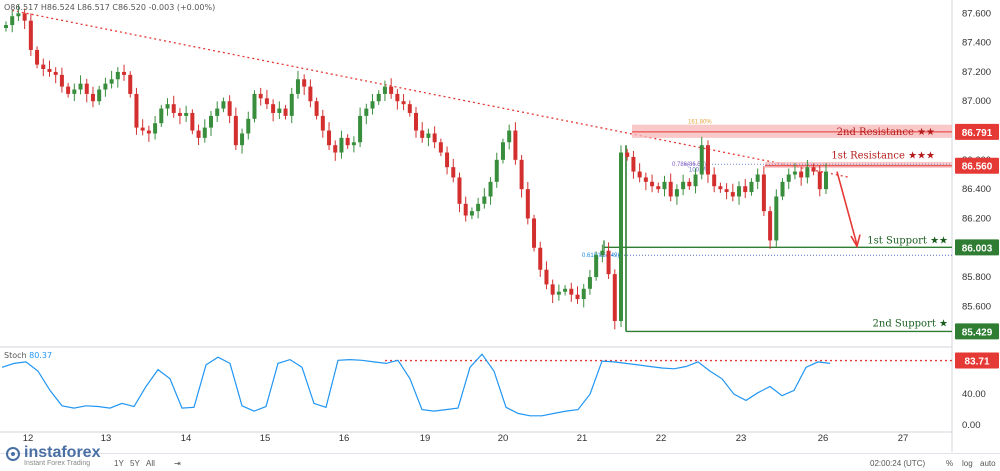  I want to click on y-tick-label: 87.600, so click(976, 13).